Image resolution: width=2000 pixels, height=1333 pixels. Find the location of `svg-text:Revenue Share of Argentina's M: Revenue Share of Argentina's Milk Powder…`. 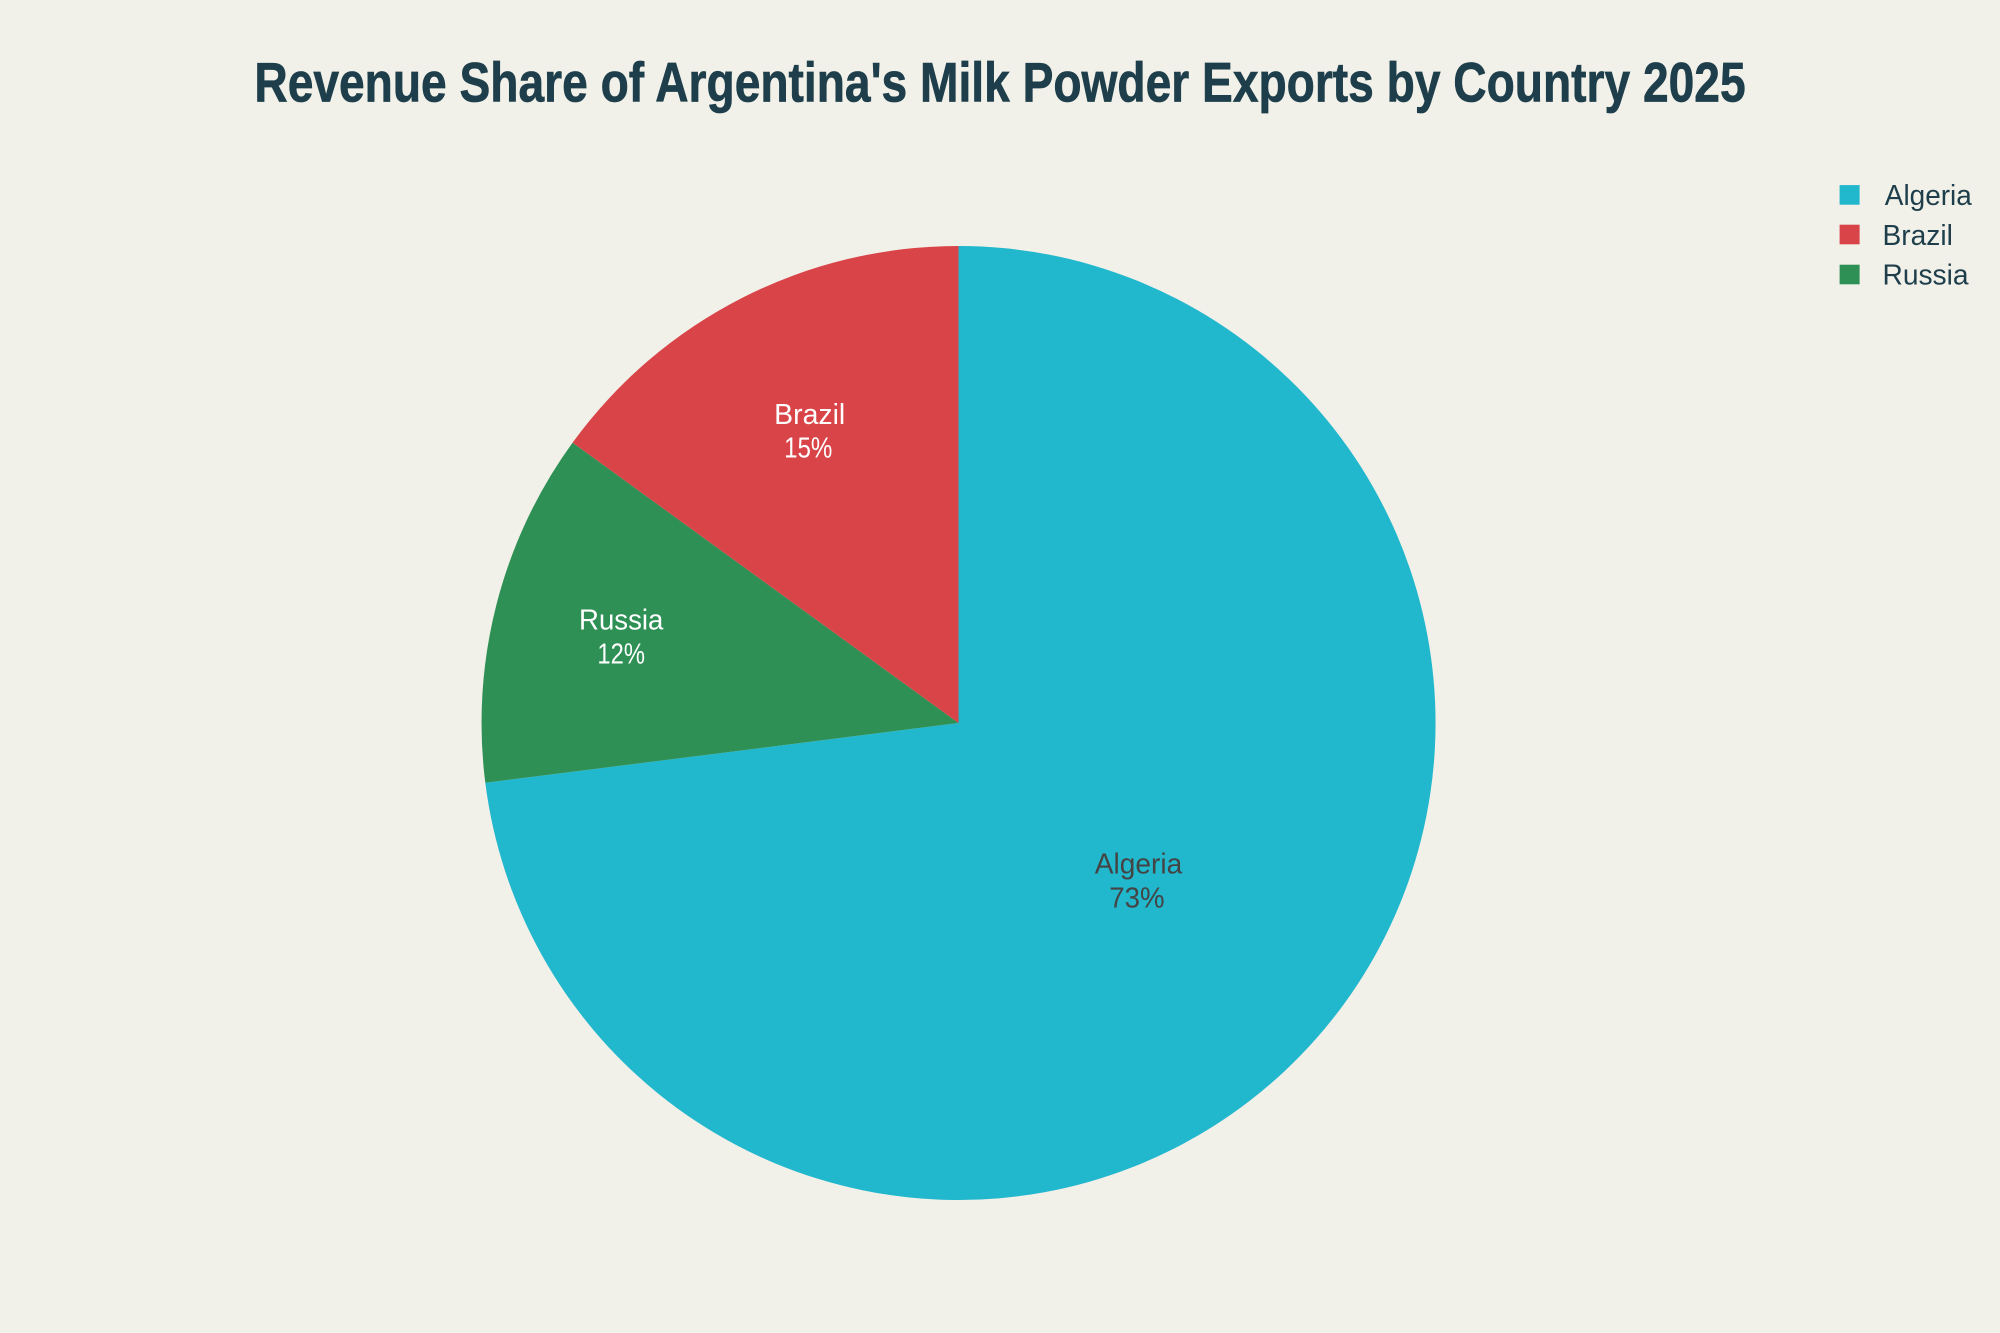

svg-text:Revenue Share of Argentina's M: Revenue Share of Argentina's Milk Powder… is located at coordinates (999, 82).